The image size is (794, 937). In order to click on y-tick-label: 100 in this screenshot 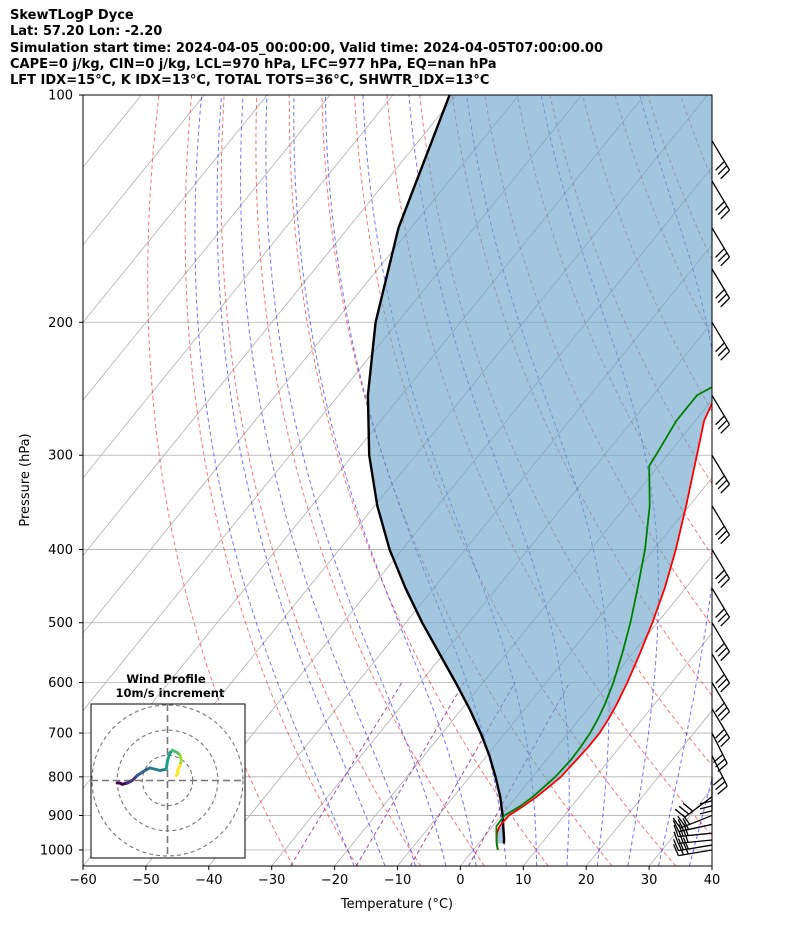, I will do `click(60, 96)`.